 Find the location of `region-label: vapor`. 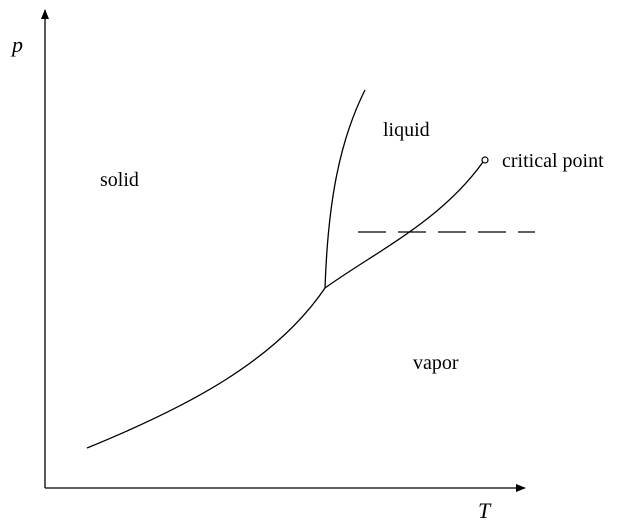

region-label: vapor is located at coordinates (436, 363).